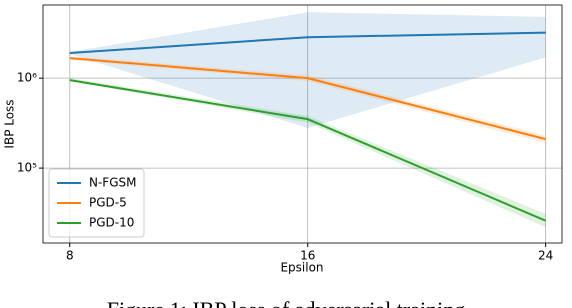 This screenshot has width=572, height=308. Describe the element at coordinates (307, 256) in the screenshot. I see `x-tick-label: 16` at that location.